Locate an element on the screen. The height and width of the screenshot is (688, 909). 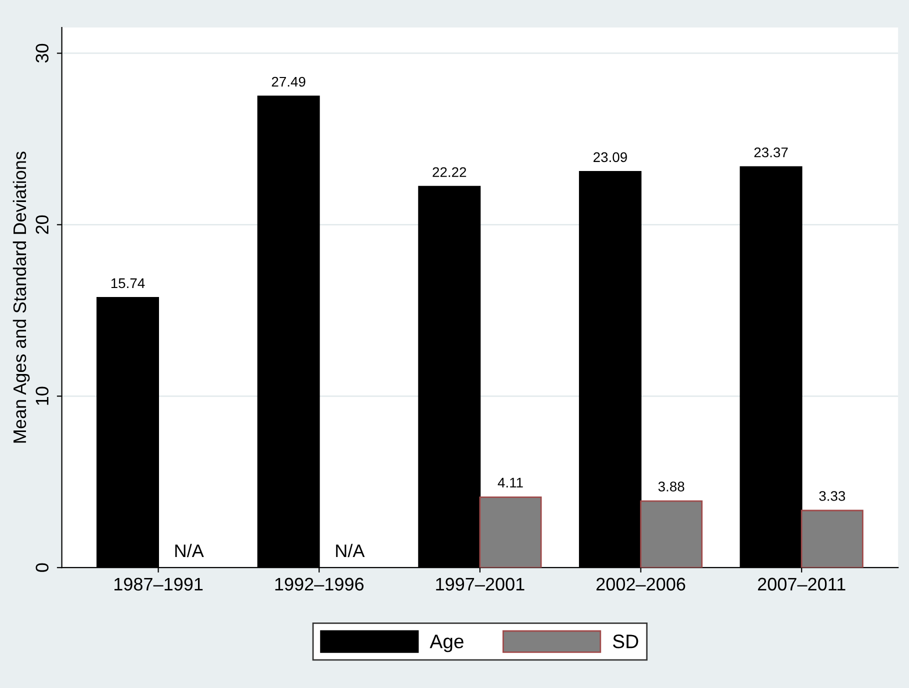
x-tick-label: 1997–2001 is located at coordinates (480, 584).